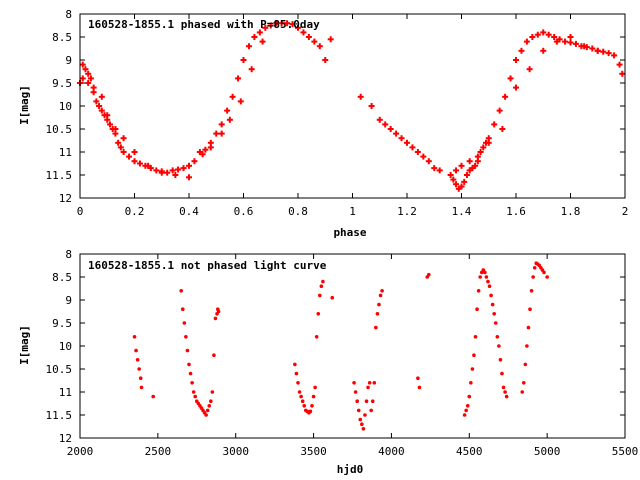 The height and width of the screenshot is (480, 640). What do you see at coordinates (65, 438) in the screenshot?
I see `y-tick-label: 12` at bounding box center [65, 438].